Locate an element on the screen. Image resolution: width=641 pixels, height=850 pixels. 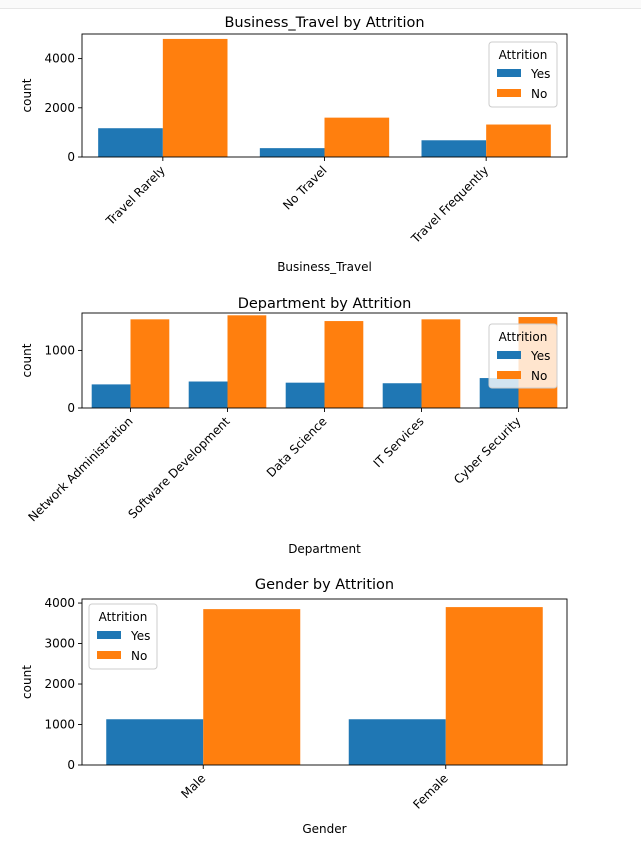
x-tick-label: Travel Rarely is located at coordinates (135, 195).